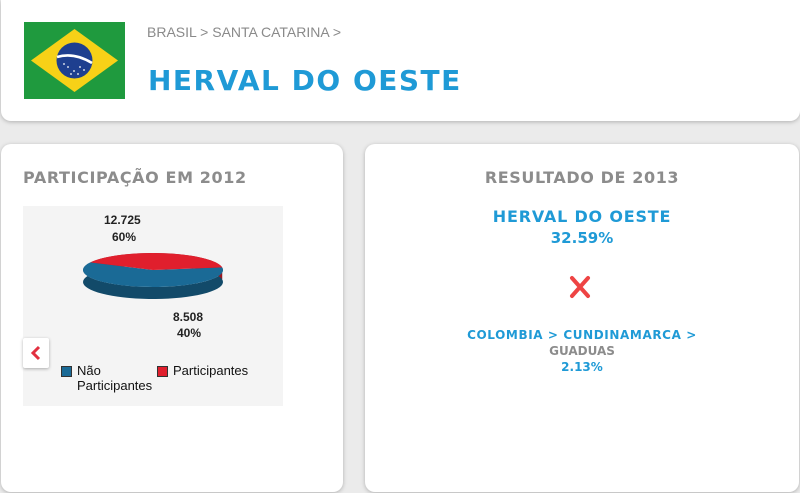 This screenshot has width=800, height=493. What do you see at coordinates (582, 367) in the screenshot?
I see `city2-percent: 2.13%` at bounding box center [582, 367].